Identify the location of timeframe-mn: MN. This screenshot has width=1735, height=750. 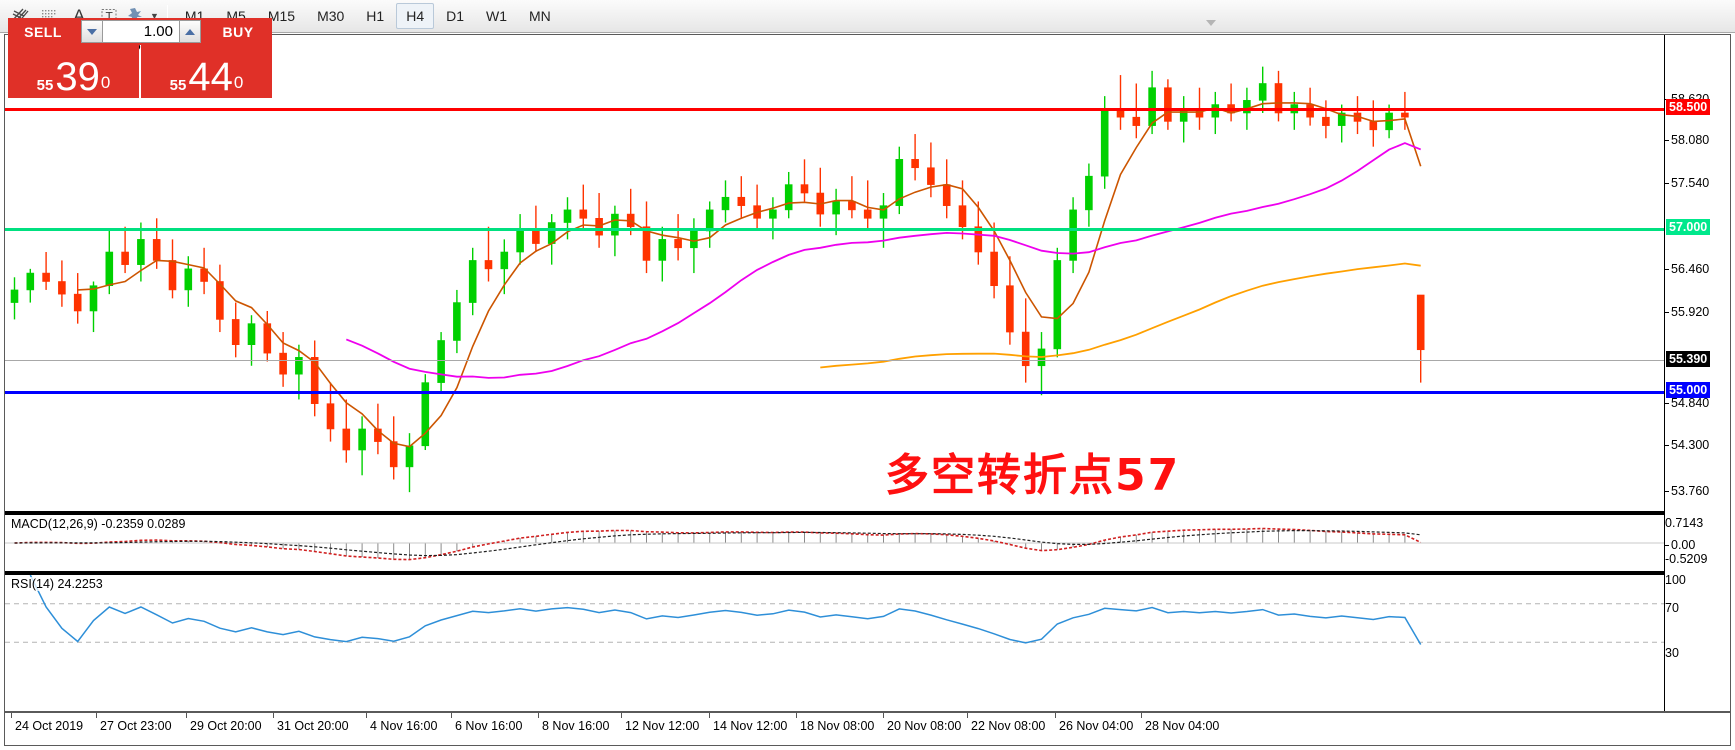
(540, 16).